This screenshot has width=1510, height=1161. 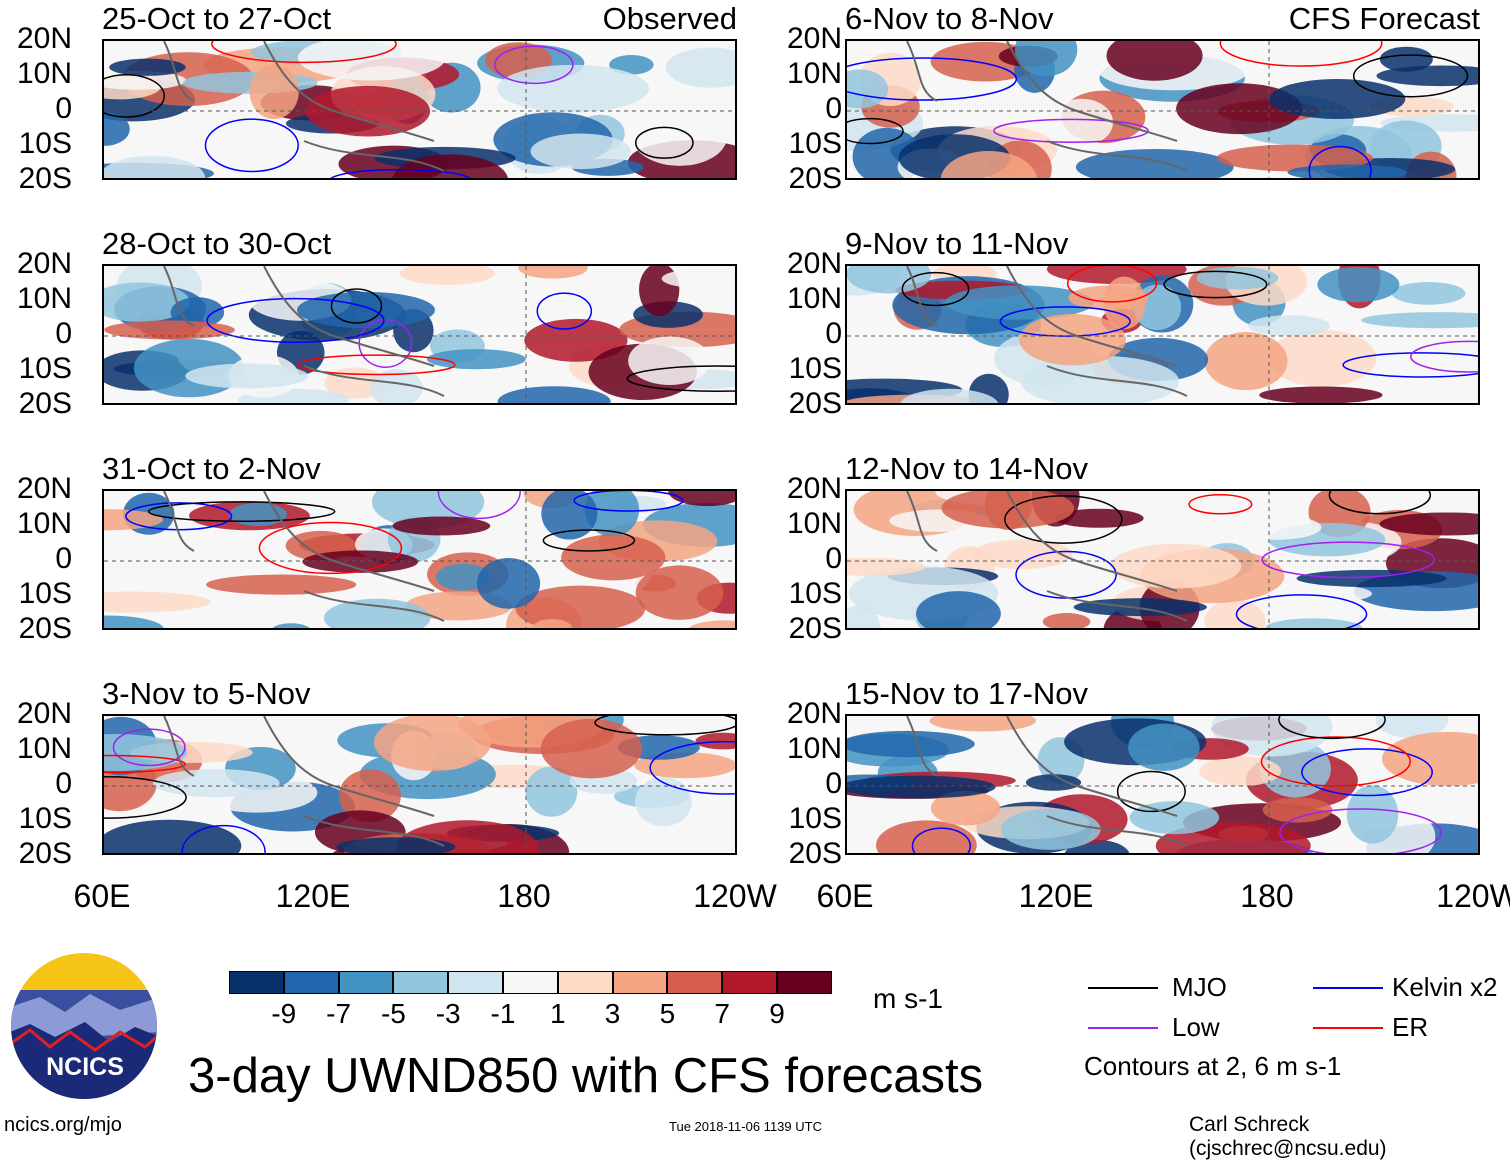 What do you see at coordinates (1123, 1028) in the screenshot?
I see `legend-low-line` at bounding box center [1123, 1028].